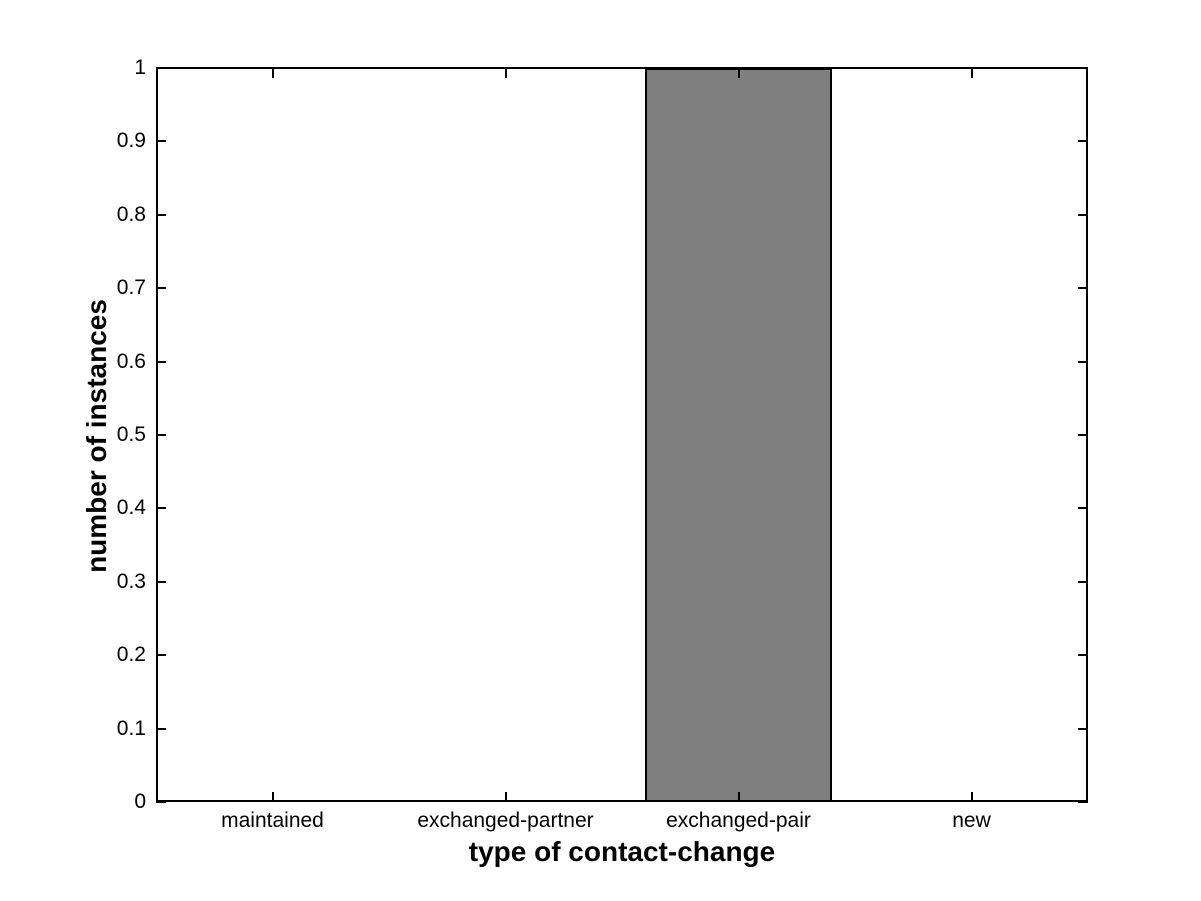  Describe the element at coordinates (131, 361) in the screenshot. I see `y-axis-tick-label: 0.6` at that location.